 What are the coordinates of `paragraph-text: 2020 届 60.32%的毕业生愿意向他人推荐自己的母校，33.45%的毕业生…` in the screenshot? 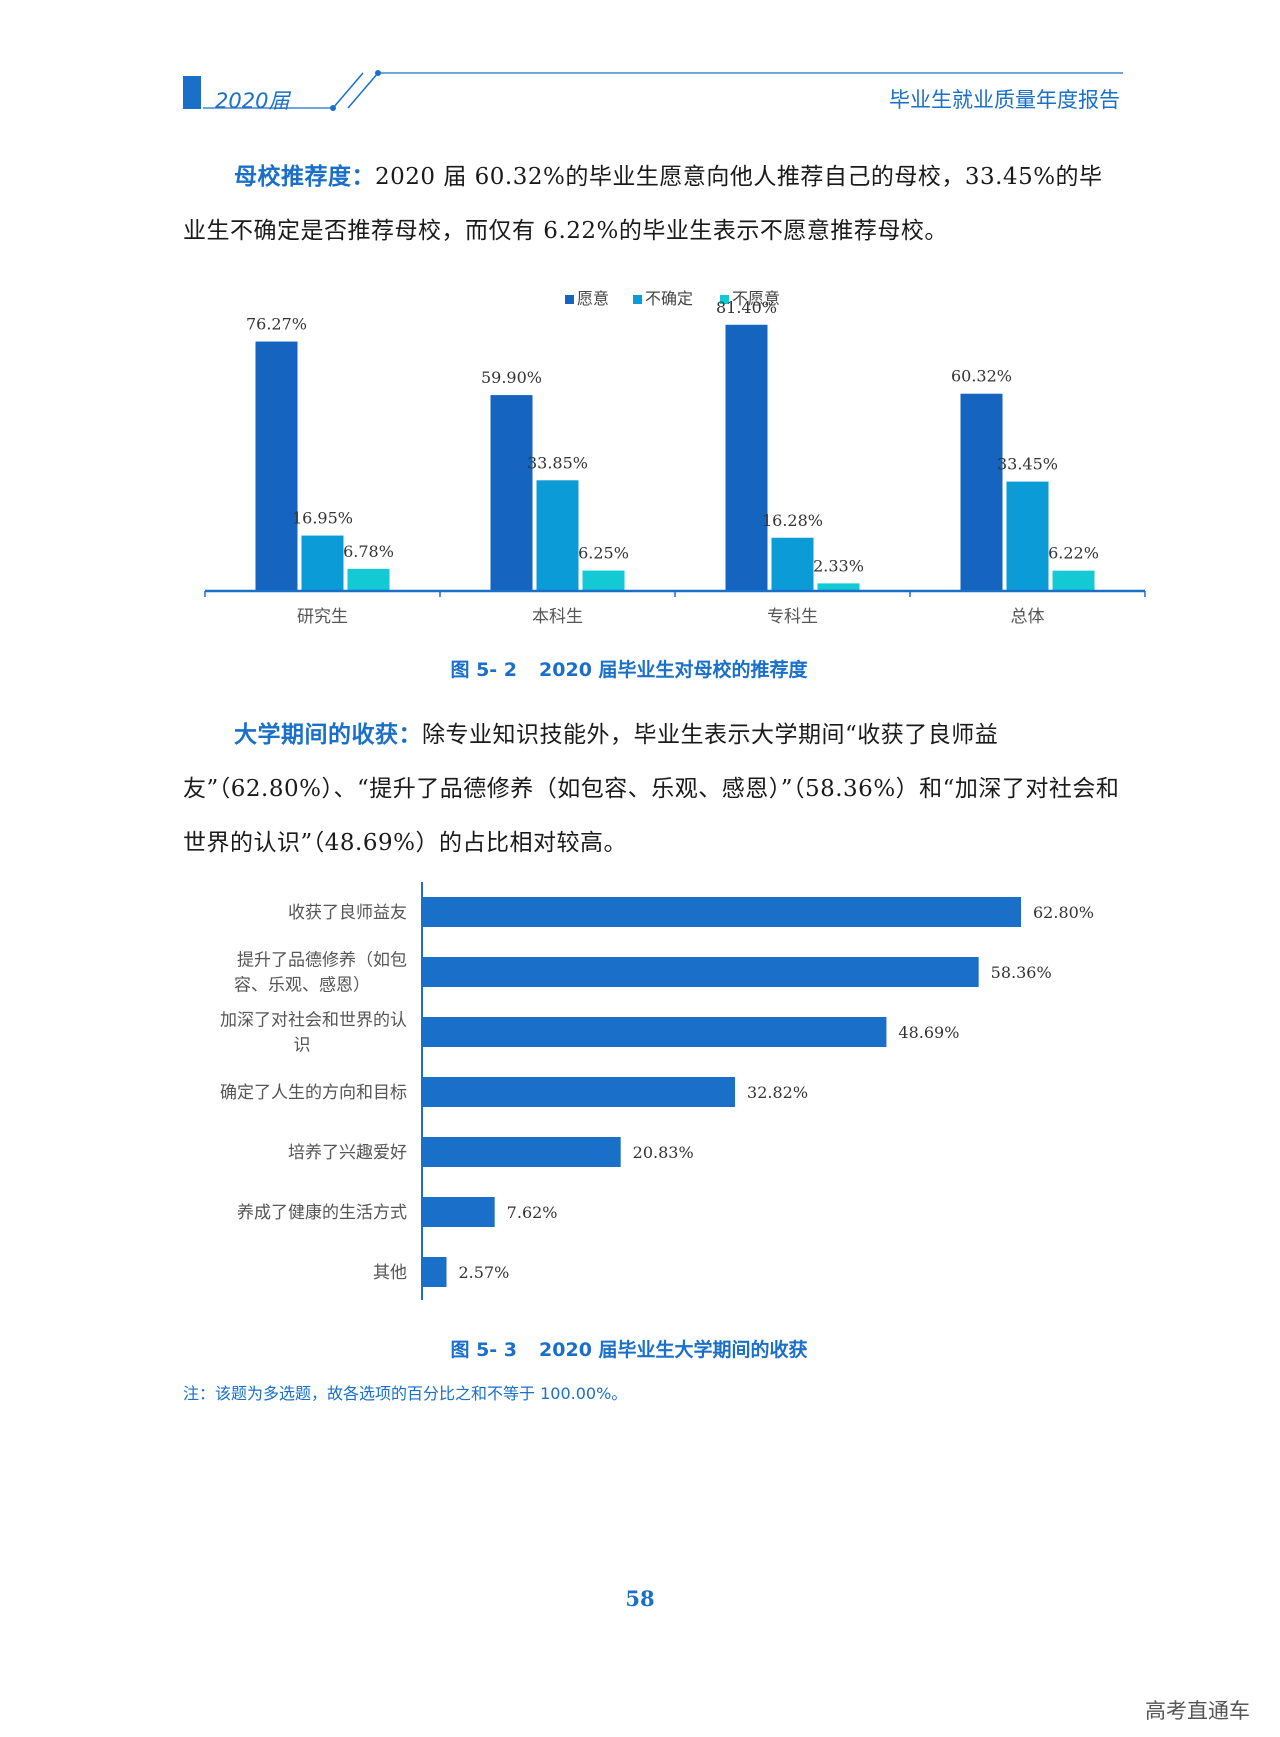 It's located at (643, 204).